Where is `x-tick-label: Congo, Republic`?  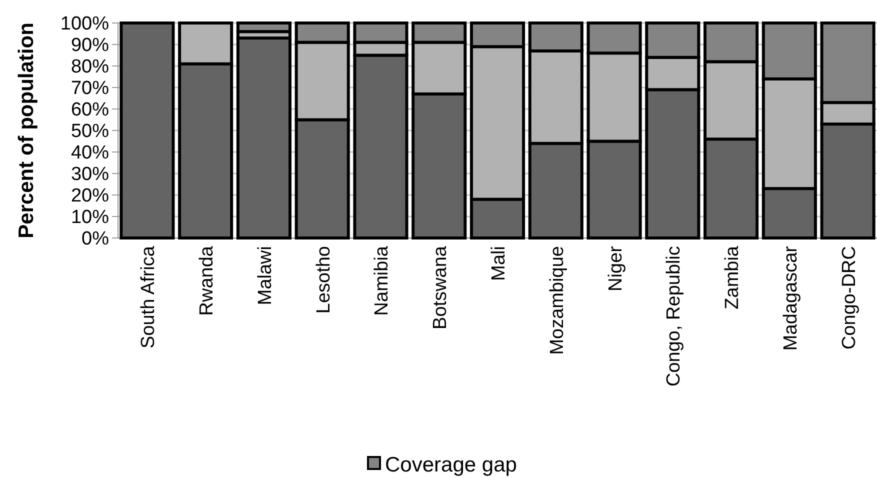
x-tick-label: Congo, Republic is located at coordinates (674, 316).